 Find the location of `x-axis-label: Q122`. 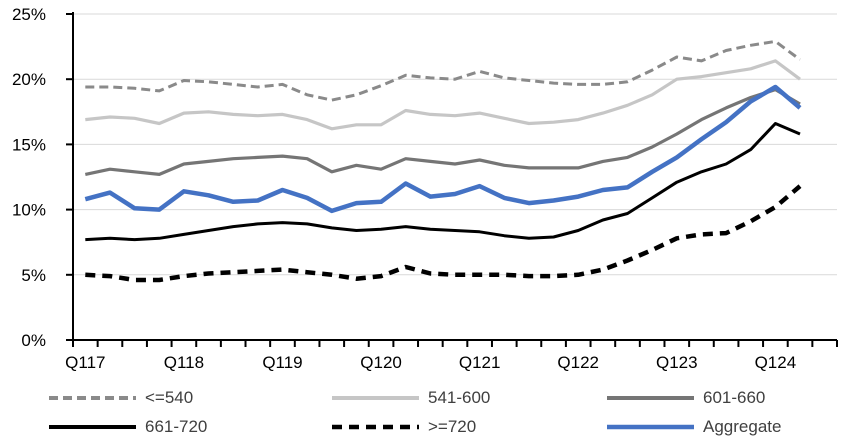

x-axis-label: Q122 is located at coordinates (578, 362).